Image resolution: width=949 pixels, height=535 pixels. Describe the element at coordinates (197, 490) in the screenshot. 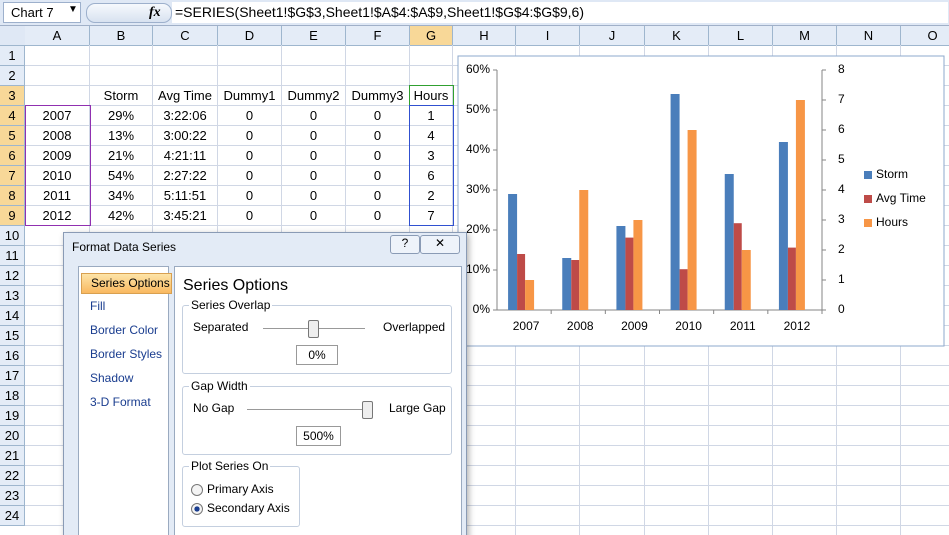

I see `radio` at that location.